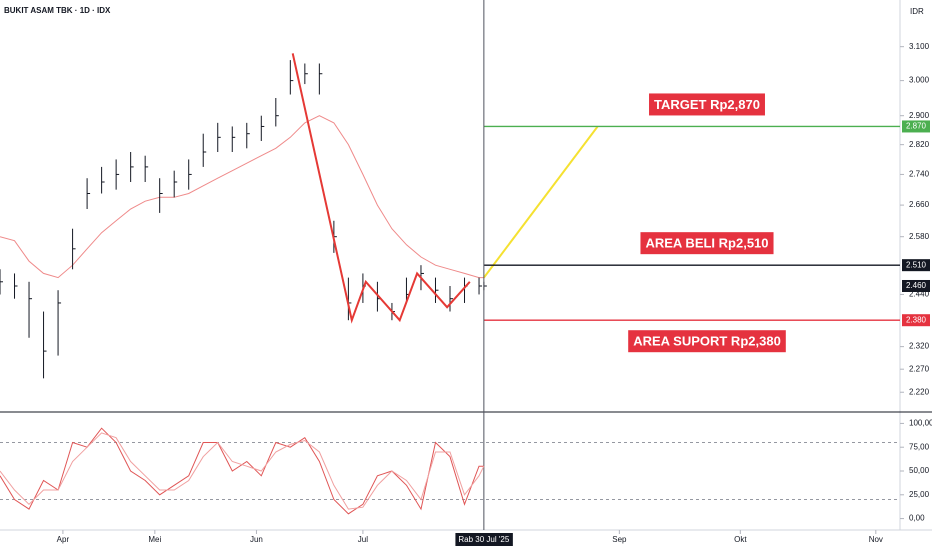 The image size is (932, 550). What do you see at coordinates (919, 391) in the screenshot?
I see `y-tick-label: 2.220` at bounding box center [919, 391].